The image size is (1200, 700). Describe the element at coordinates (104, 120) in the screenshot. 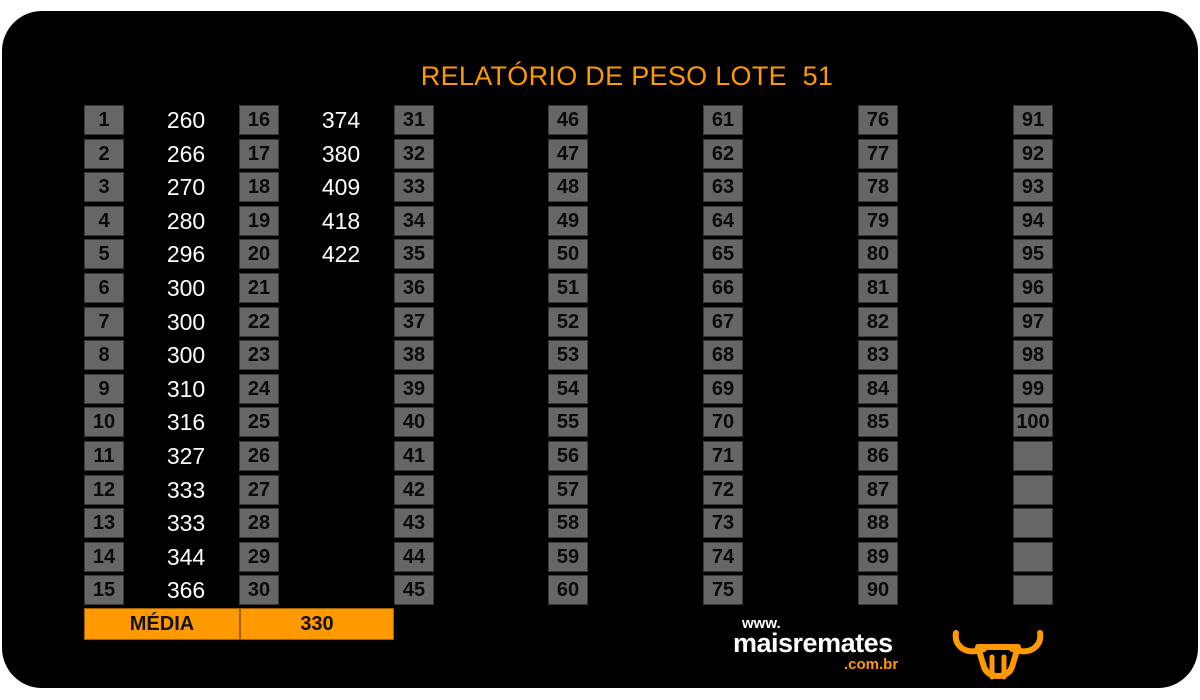

I see `number-cell: 1` at that location.